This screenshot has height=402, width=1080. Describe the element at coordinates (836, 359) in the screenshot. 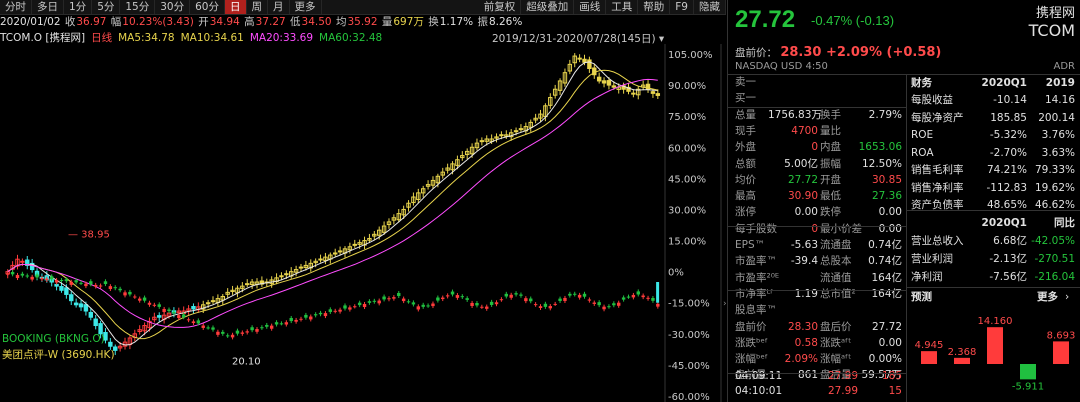

I see `quote-l2: 涨幅ᵃᶠᵗ` at that location.